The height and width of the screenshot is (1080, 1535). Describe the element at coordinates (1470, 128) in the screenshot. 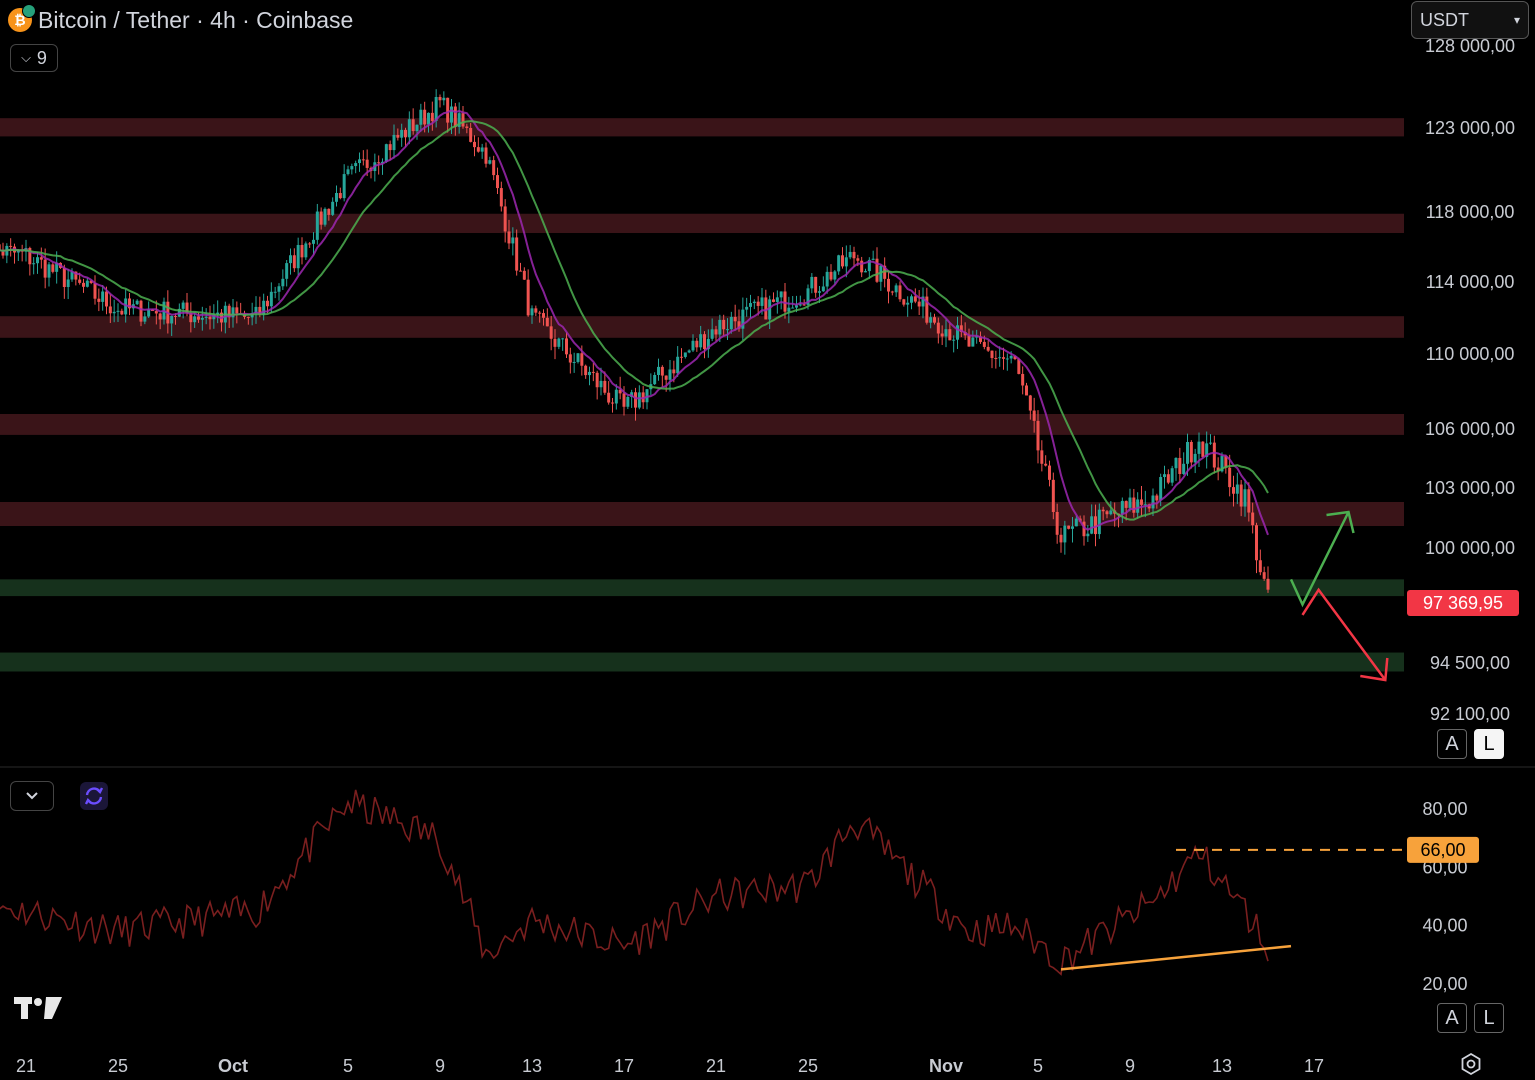

I see `price-axis-label: 123 000,00` at that location.